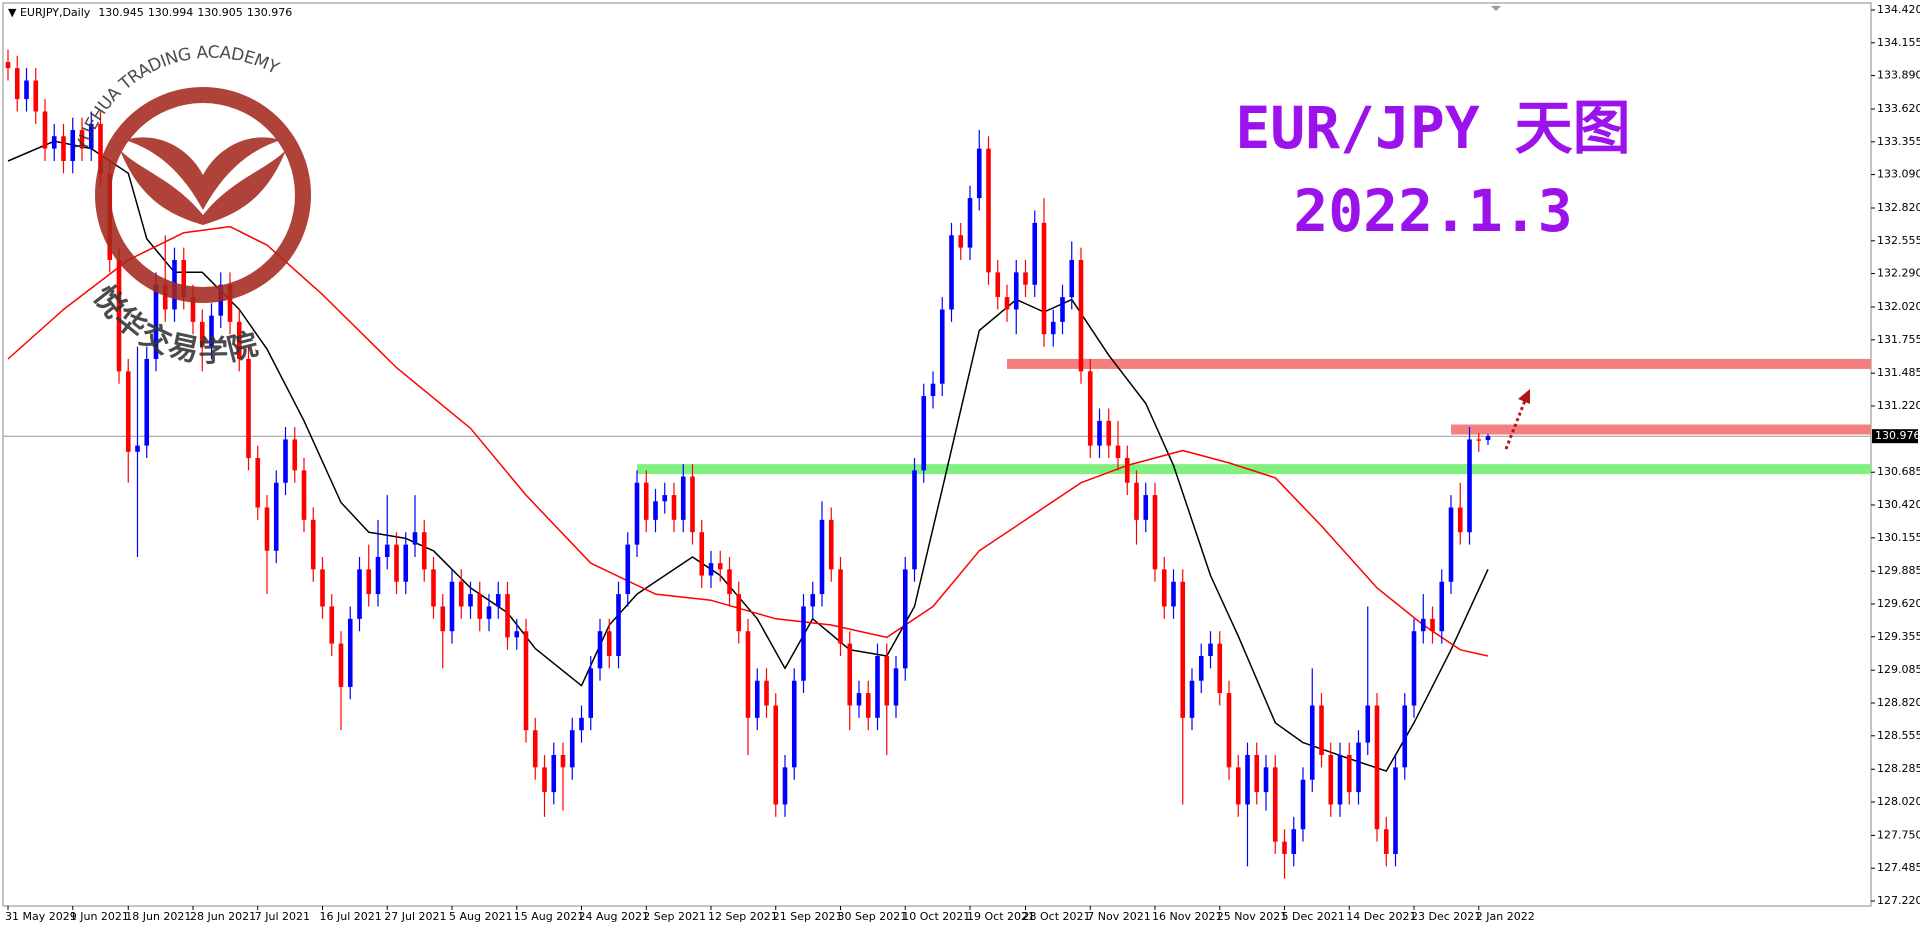 Image resolution: width=1920 pixels, height=927 pixels. What do you see at coordinates (55, 12) in the screenshot?
I see `symbol: EURJPY,Daily` at bounding box center [55, 12].